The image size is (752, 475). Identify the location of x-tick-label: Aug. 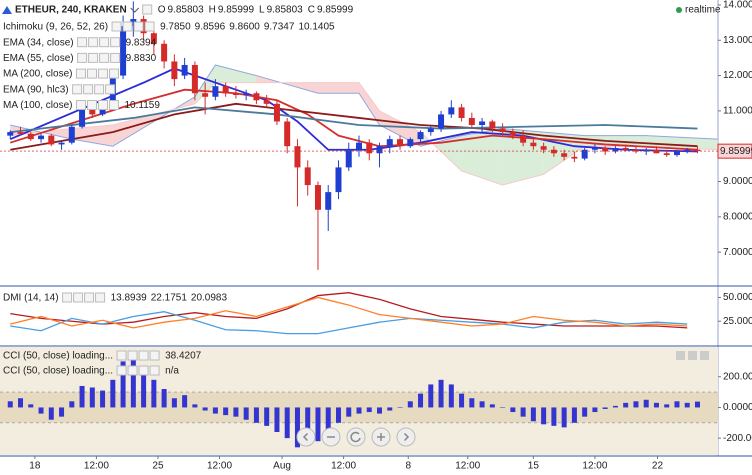
(282, 466).